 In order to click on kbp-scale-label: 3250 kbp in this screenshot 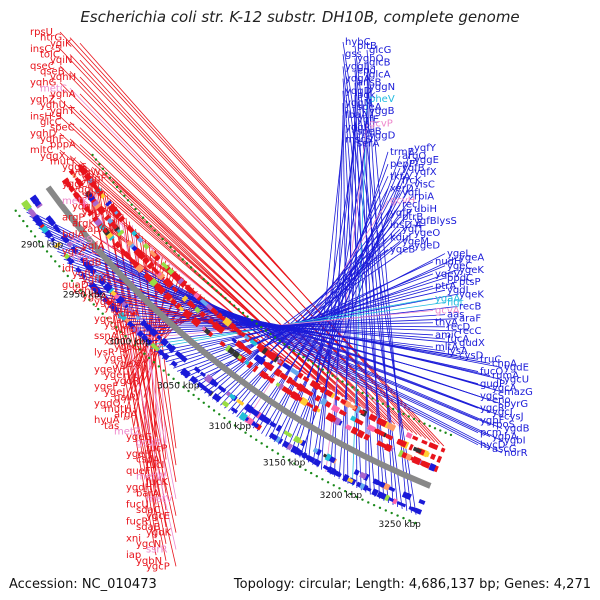, I will do `click(399, 525)`.